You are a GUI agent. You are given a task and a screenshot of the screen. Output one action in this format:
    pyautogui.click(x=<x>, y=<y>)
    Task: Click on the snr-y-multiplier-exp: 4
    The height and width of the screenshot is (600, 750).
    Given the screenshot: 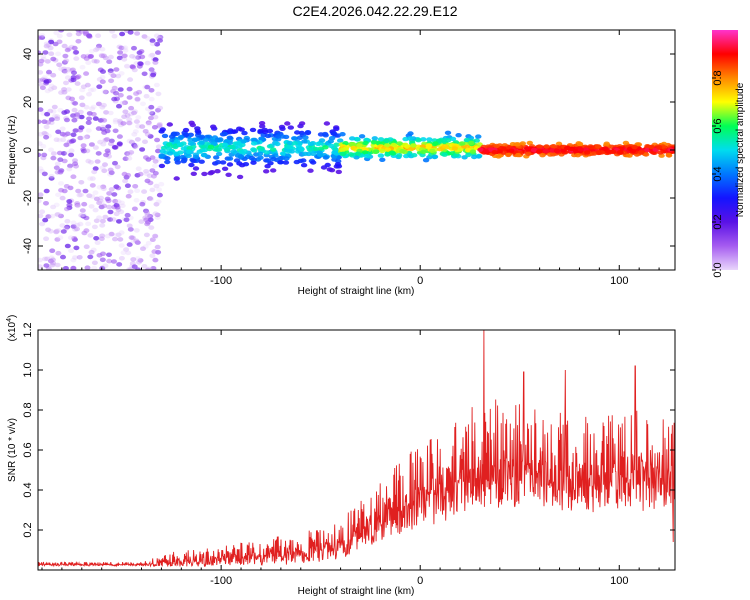 What is the action you would take?
    pyautogui.click(x=9, y=320)
    